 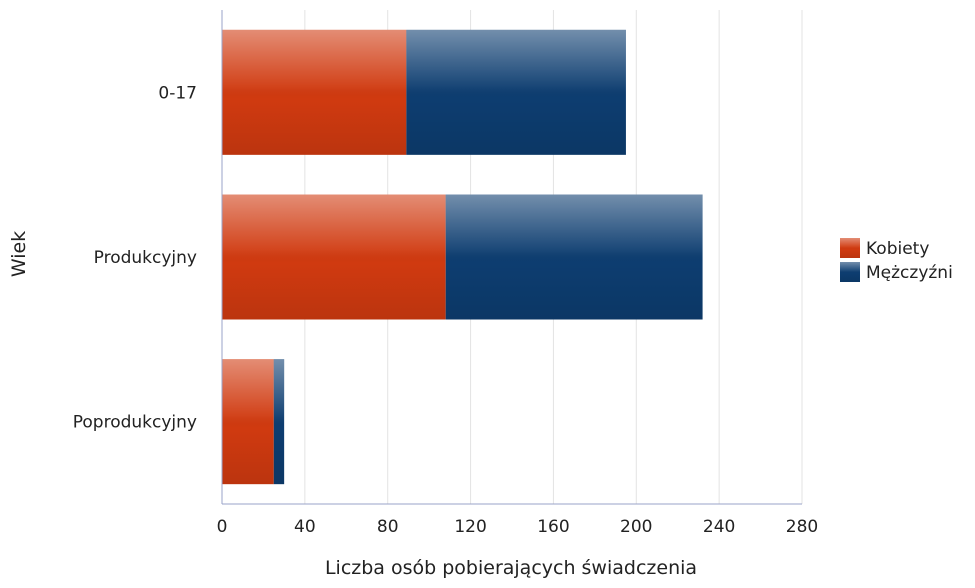 What do you see at coordinates (896, 260) in the screenshot?
I see `legend: Kobiety Mężczyźni` at bounding box center [896, 260].